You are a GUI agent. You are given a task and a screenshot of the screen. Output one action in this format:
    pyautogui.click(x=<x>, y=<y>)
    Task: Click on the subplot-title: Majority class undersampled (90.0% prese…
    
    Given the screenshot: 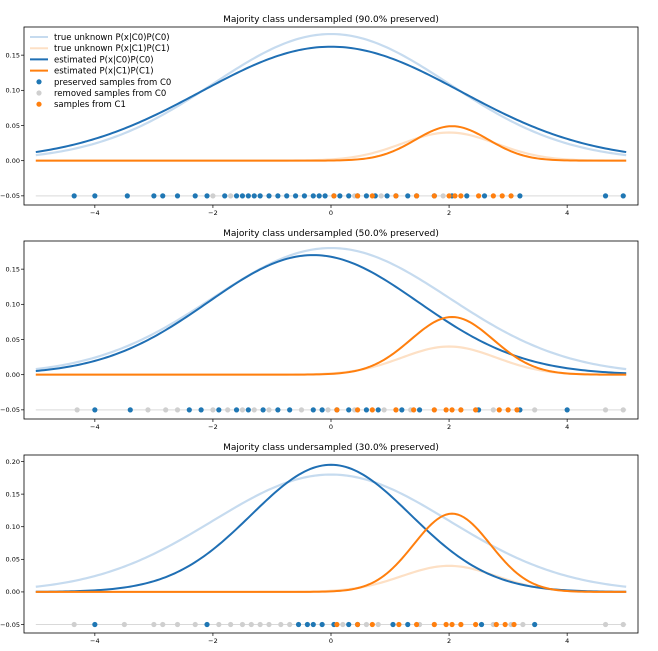 What is the action you would take?
    pyautogui.click(x=331, y=20)
    